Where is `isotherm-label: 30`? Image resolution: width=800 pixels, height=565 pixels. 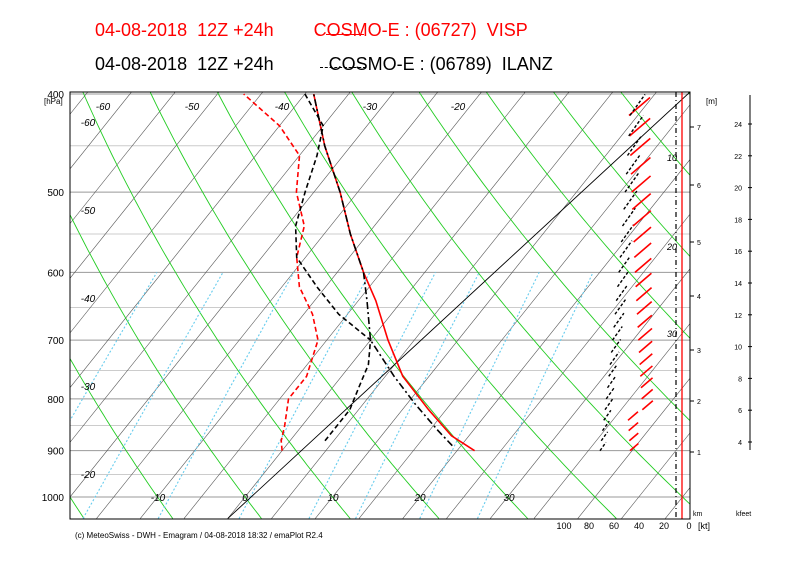
isotherm-label: 30 is located at coordinates (509, 498).